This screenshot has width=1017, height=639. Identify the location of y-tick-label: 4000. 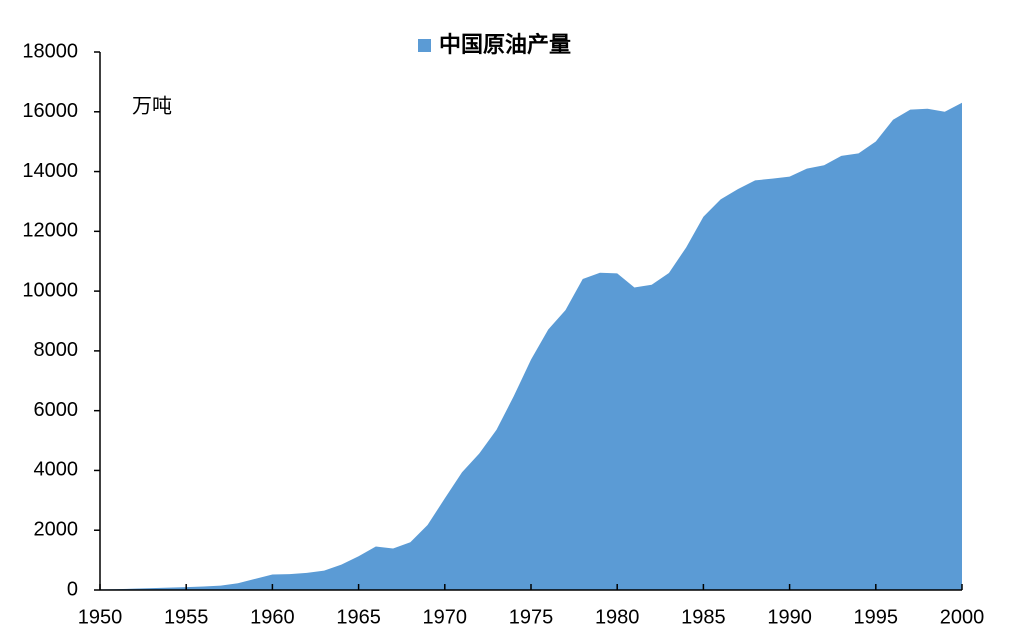
(56, 470).